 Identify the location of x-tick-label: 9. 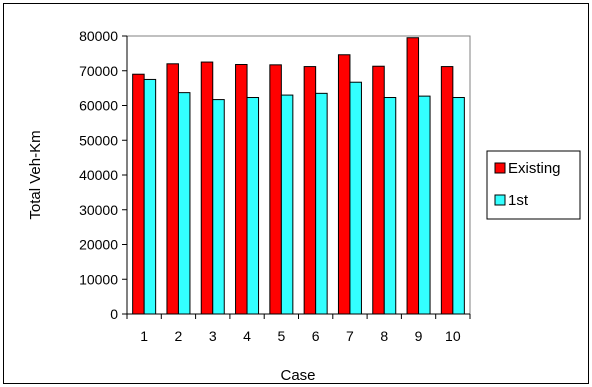
(419, 336).